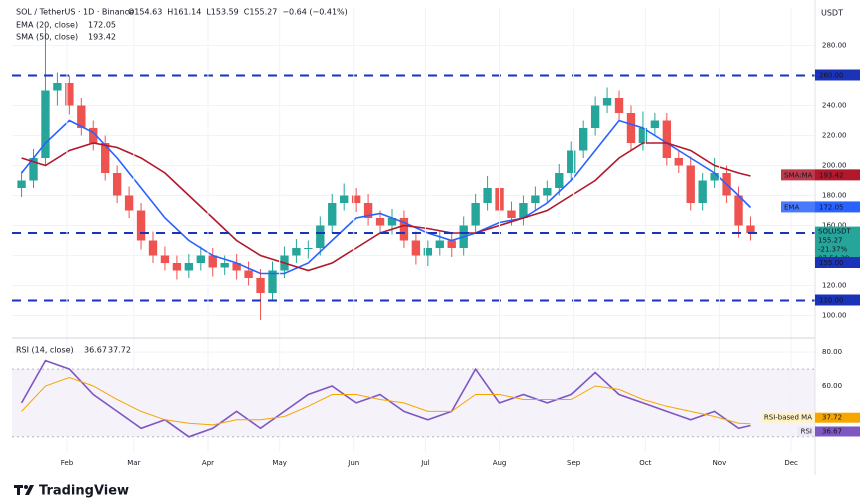 This screenshot has height=503, width=860. I want to click on axis-tag-name: RSI-based MA, so click(788, 418).